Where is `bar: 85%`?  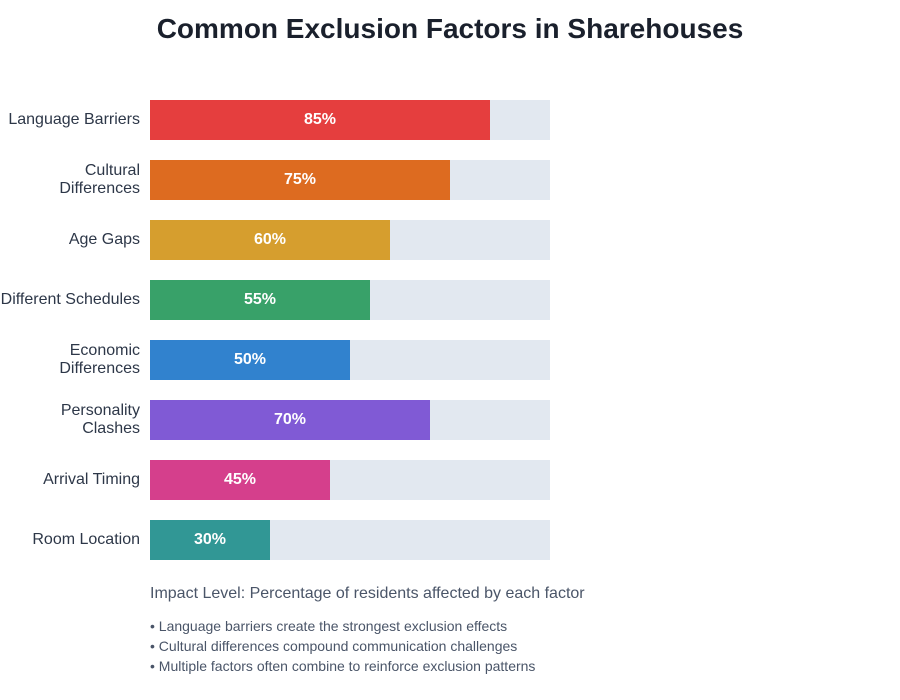 bar: 85% is located at coordinates (320, 120).